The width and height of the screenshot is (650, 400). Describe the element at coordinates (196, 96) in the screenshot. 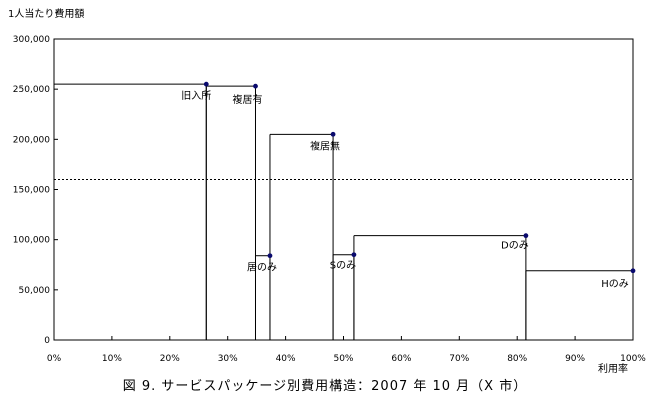

I see `package-label: 旧入所` at that location.